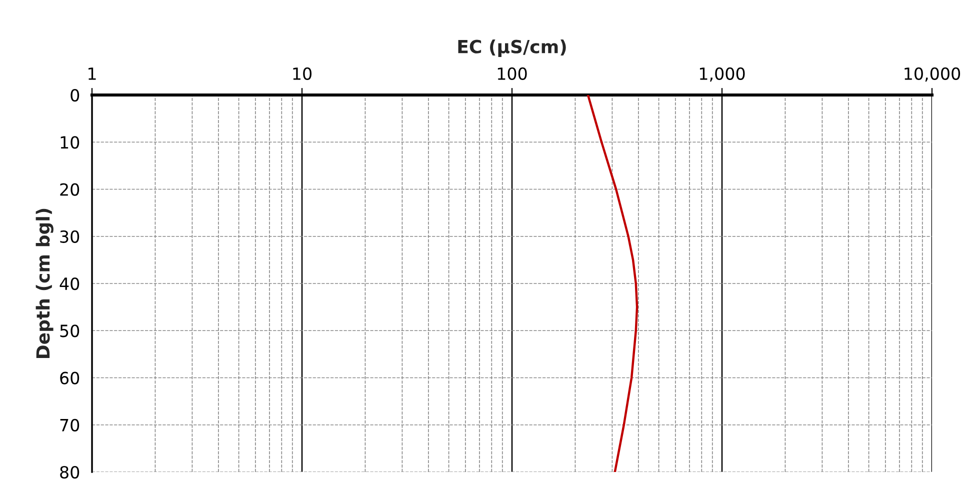 This screenshot has width=966, height=481. I want to click on x-tick-label: 100, so click(512, 73).